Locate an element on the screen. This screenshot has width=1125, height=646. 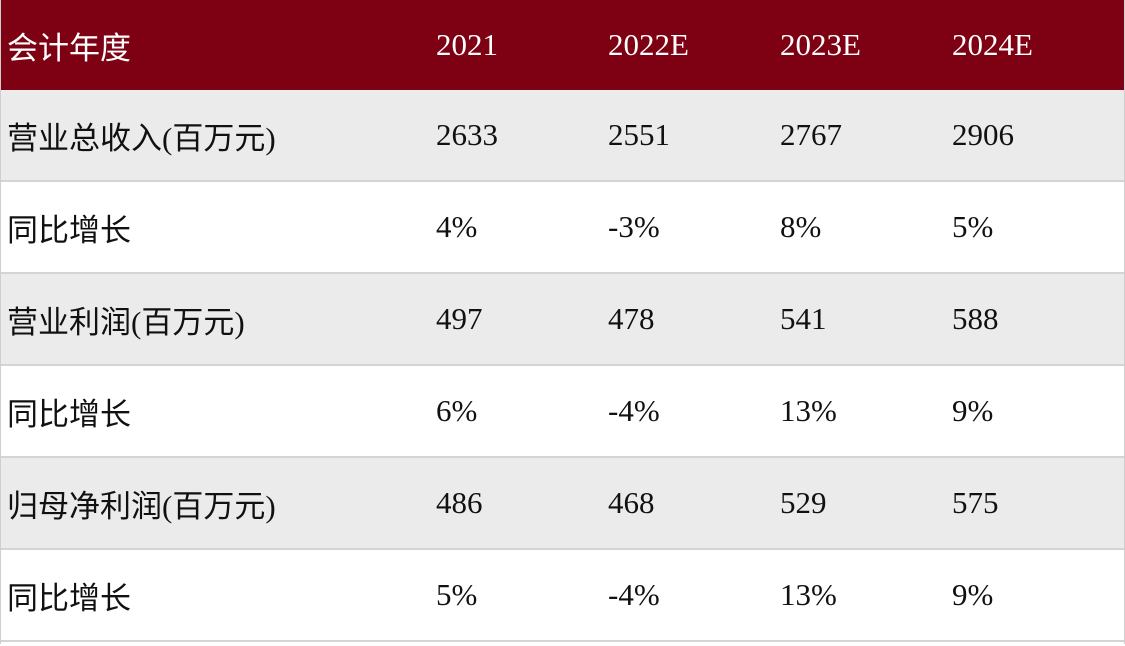
row-label: 会计年度 is located at coordinates (69, 48).